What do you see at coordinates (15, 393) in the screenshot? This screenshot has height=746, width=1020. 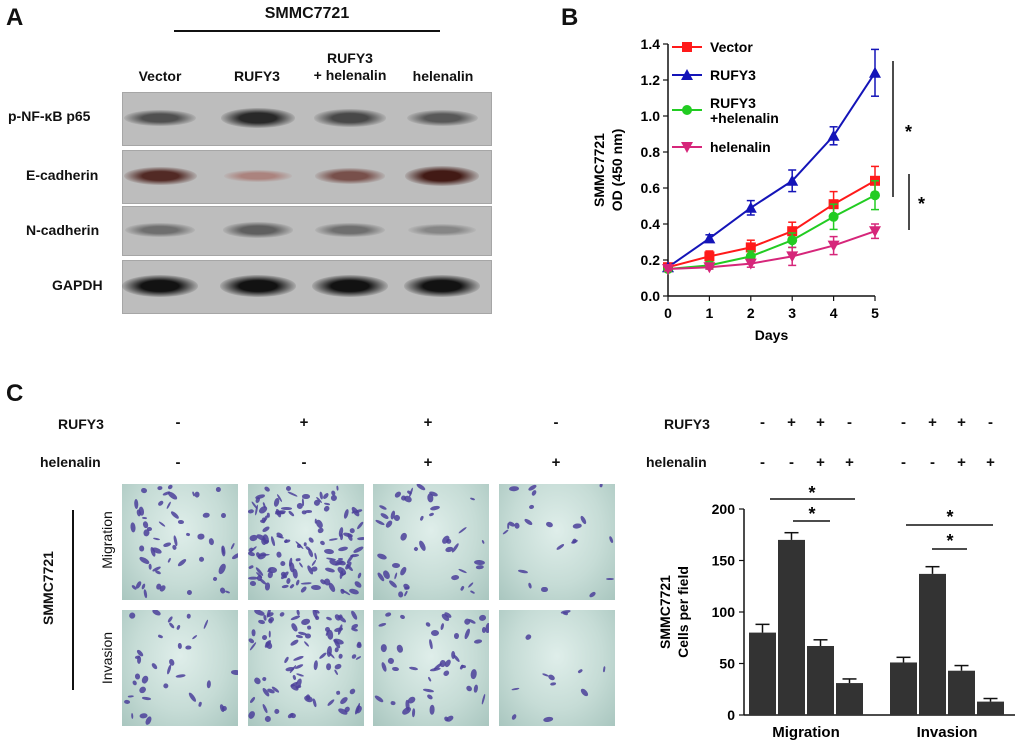 I see `panel-c-letter: C` at bounding box center [15, 393].